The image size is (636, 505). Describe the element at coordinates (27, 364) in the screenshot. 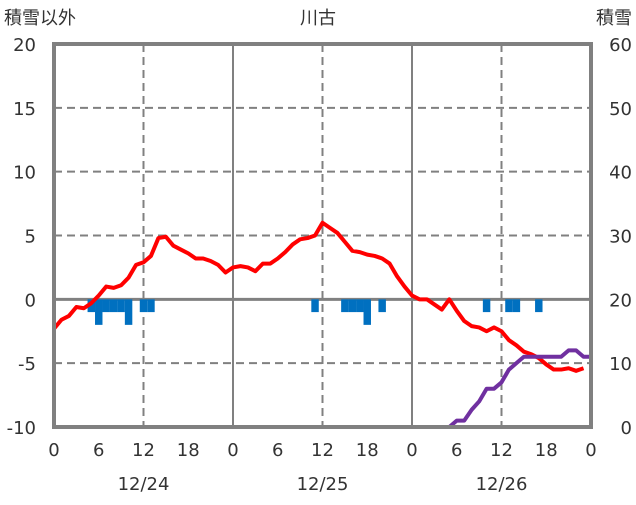

I see `left-tick-label: -5` at that location.